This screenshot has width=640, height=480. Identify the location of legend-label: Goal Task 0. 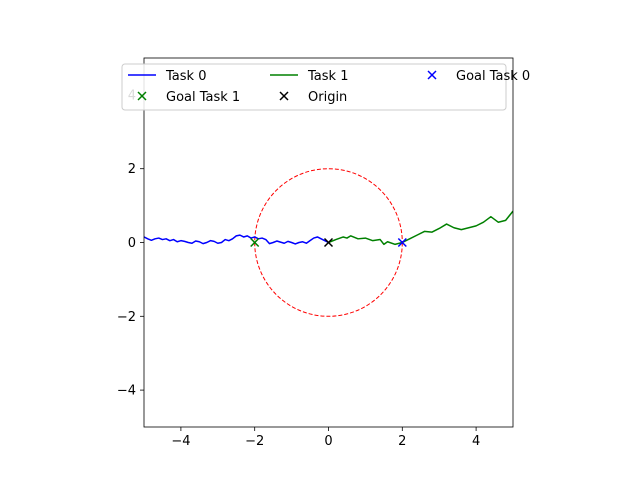
(493, 76).